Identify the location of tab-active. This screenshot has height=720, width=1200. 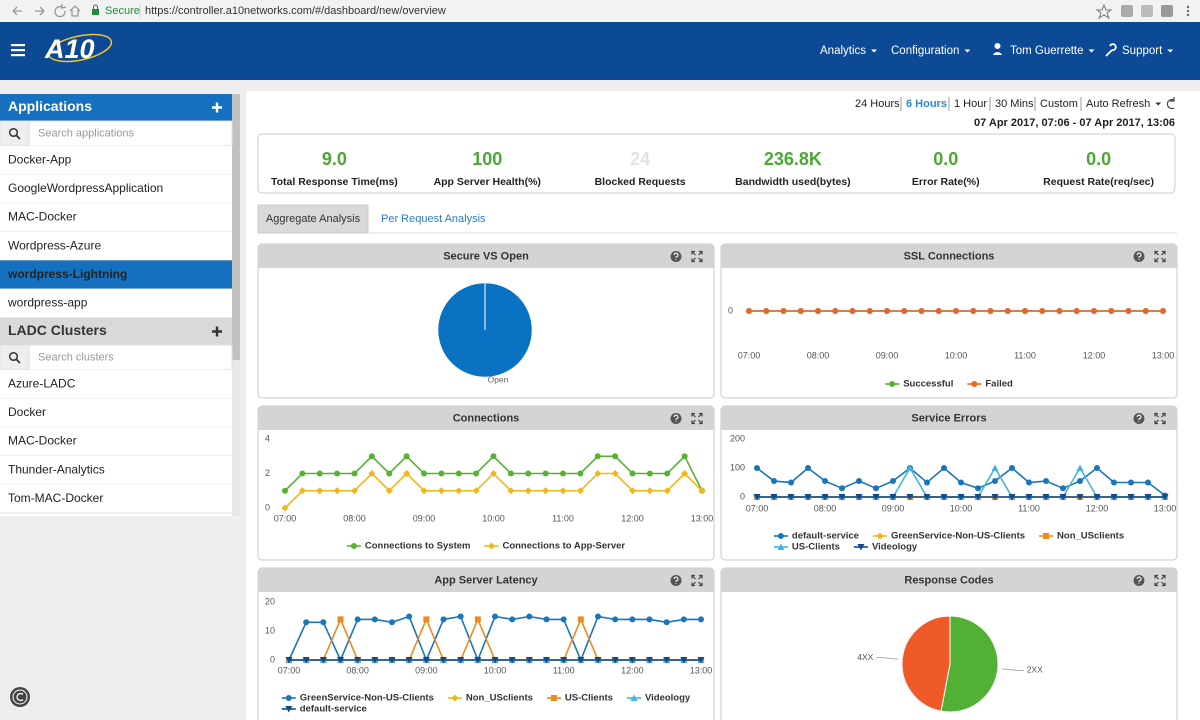
(313, 219).